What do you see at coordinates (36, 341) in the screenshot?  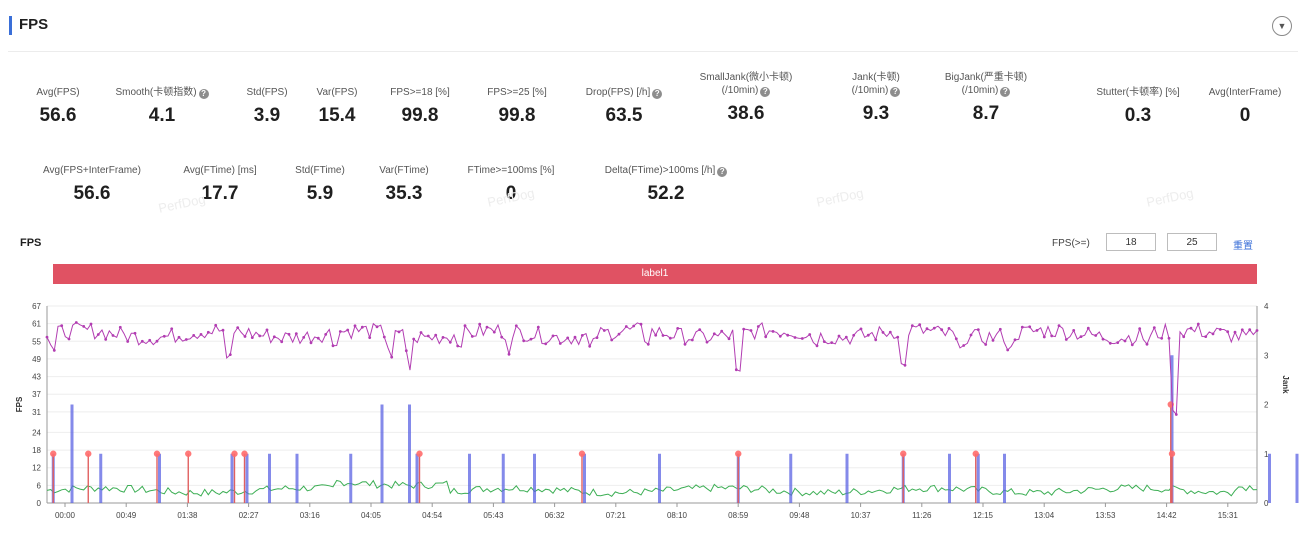 I see `y-left-tick-label: 55` at bounding box center [36, 341].